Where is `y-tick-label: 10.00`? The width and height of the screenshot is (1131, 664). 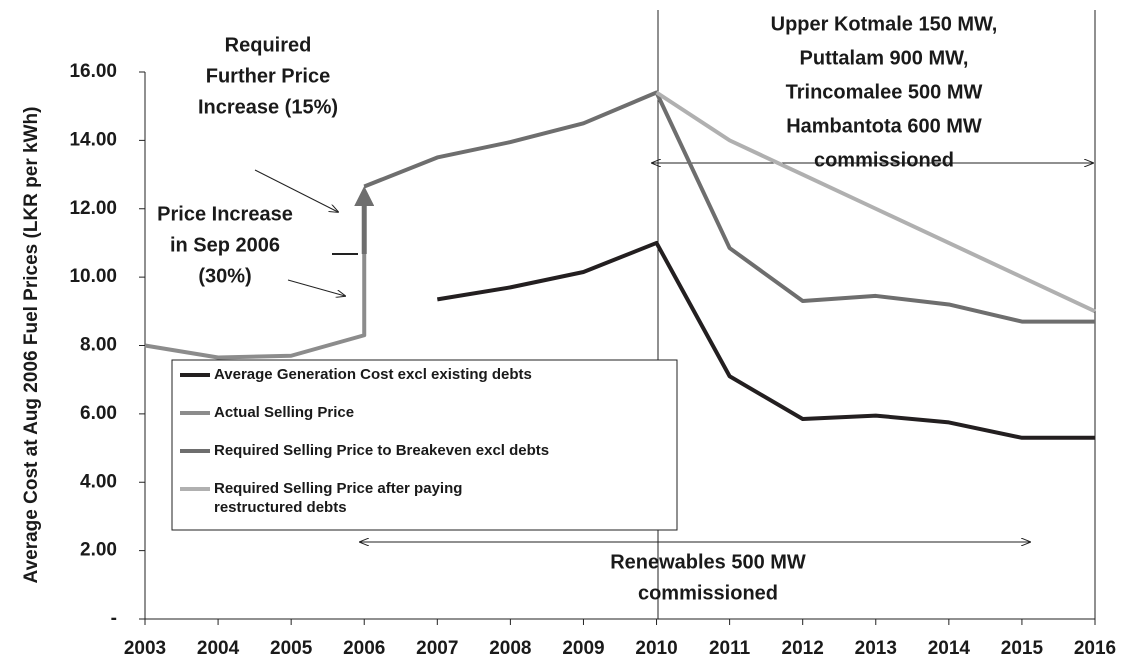 y-tick-label: 10.00 is located at coordinates (93, 276).